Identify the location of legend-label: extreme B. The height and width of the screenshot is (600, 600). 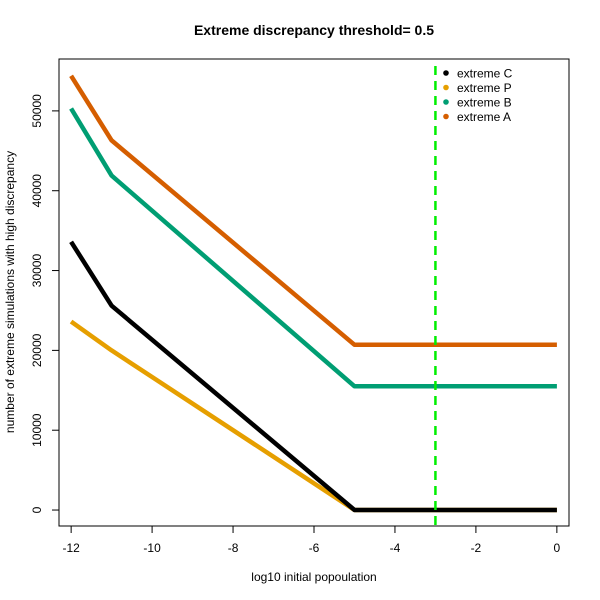
(484, 103).